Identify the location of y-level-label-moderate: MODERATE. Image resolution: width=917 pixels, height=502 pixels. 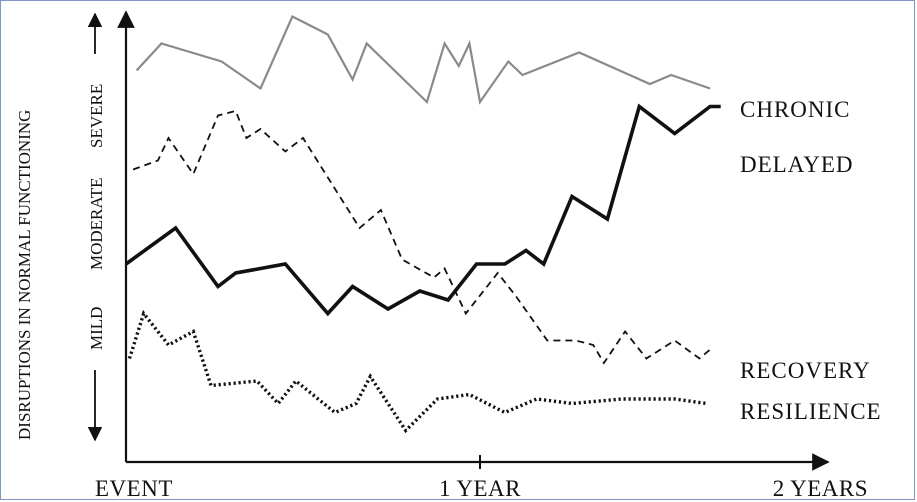
(96, 223).